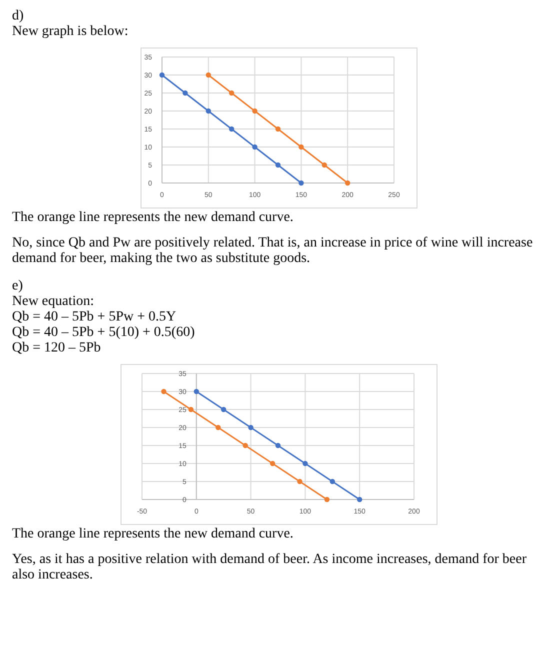 This screenshot has height=661, width=560. Describe the element at coordinates (104, 316) in the screenshot. I see `chart-subtitle: e) New equation: Qb = 40 – 5Pb + 5Pw + 0.5Y Qb = 40 – 5Pb + 5(10) + 0.5(60) Qb = 120 – 5Pb` at that location.